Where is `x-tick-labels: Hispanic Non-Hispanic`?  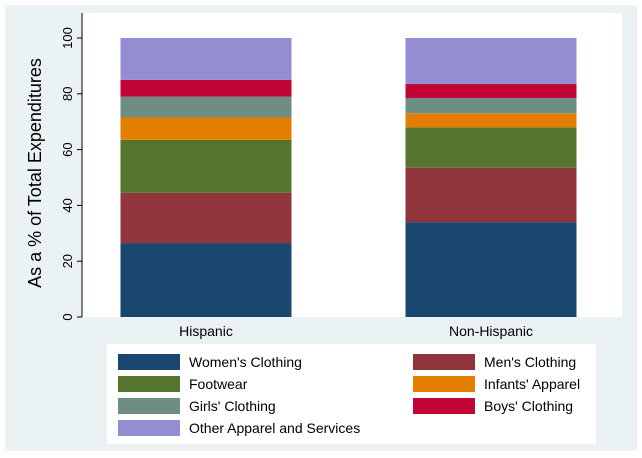 x-tick-labels: Hispanic Non-Hispanic is located at coordinates (356, 331).